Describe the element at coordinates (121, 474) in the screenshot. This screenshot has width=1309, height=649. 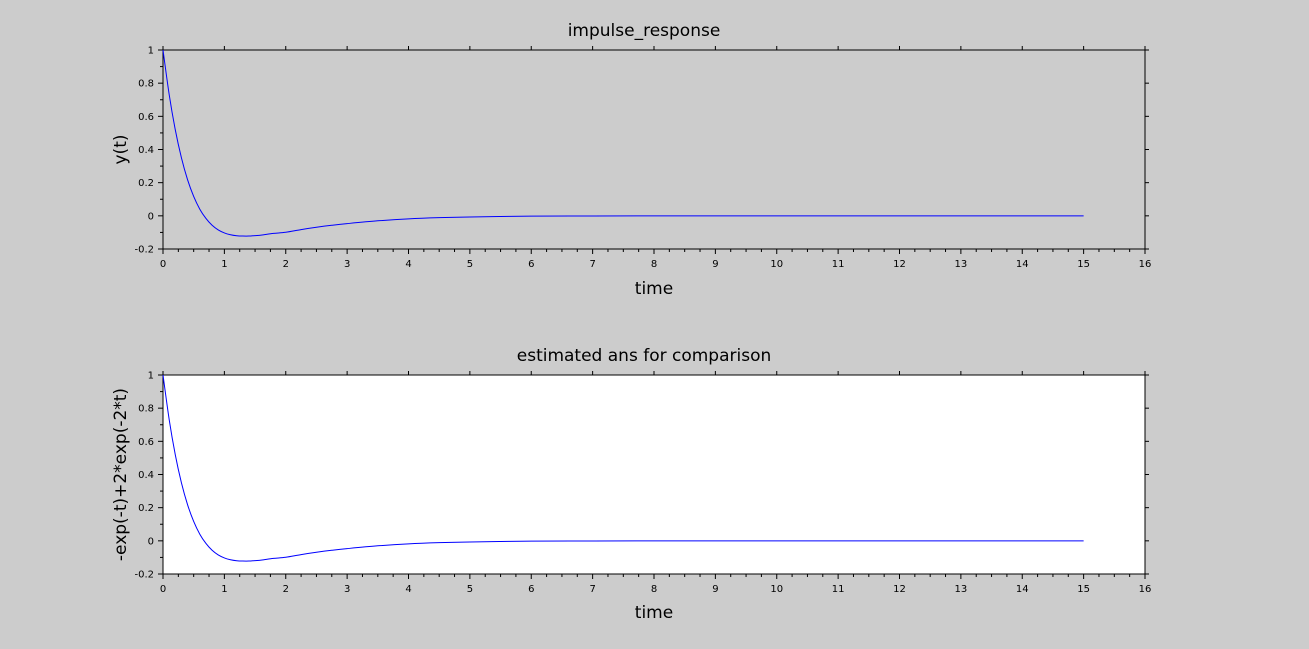
I see `y-axis-label: -exp(-t)+2*exp(-2*t)` at that location.